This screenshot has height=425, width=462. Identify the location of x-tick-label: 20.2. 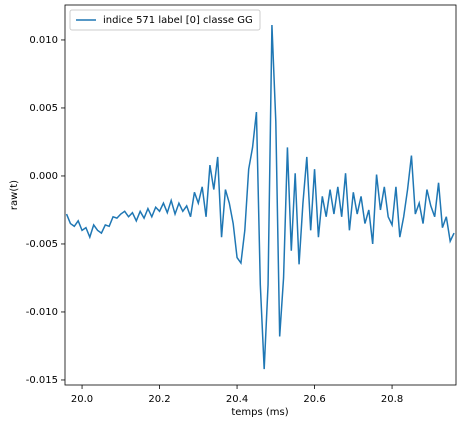
(159, 399).